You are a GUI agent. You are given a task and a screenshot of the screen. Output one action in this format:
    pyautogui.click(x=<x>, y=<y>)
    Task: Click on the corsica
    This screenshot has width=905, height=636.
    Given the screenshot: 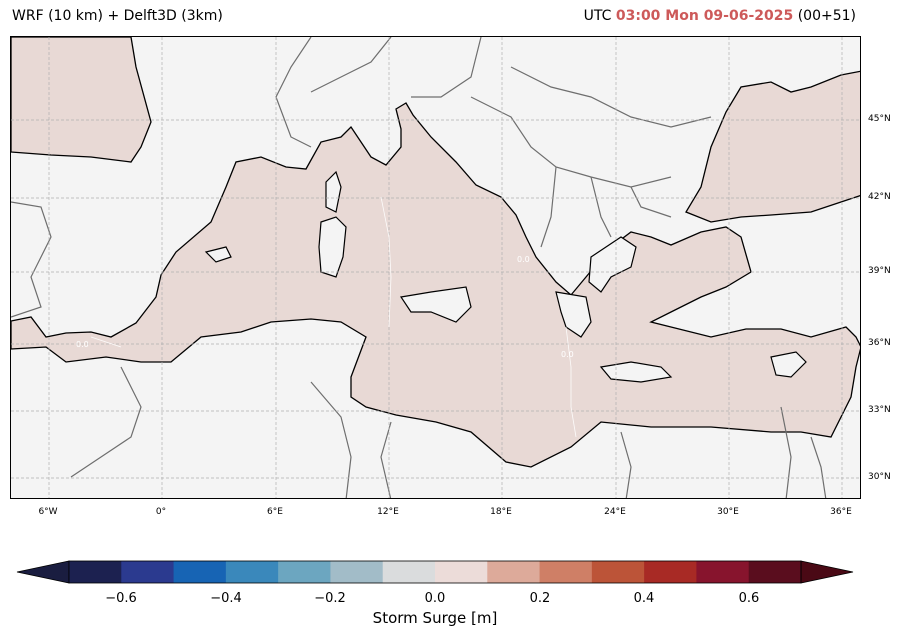 What is the action you would take?
    pyautogui.click(x=333, y=191)
    